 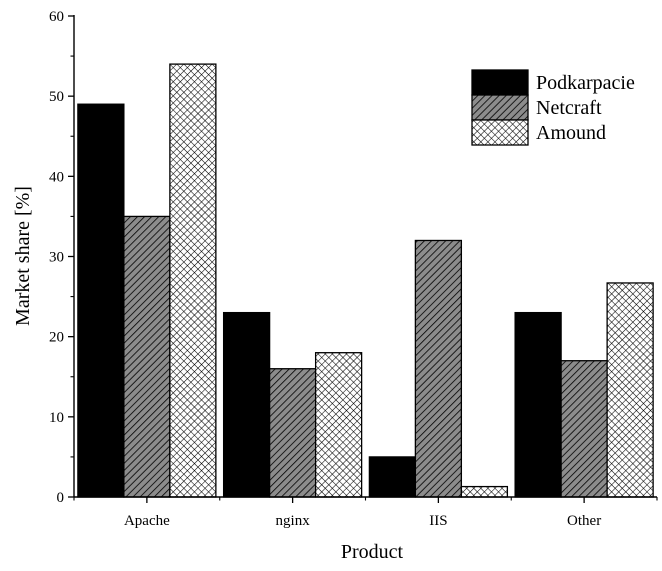 What do you see at coordinates (293, 521) in the screenshot?
I see `x-tick-label-nginx: nginx` at bounding box center [293, 521].